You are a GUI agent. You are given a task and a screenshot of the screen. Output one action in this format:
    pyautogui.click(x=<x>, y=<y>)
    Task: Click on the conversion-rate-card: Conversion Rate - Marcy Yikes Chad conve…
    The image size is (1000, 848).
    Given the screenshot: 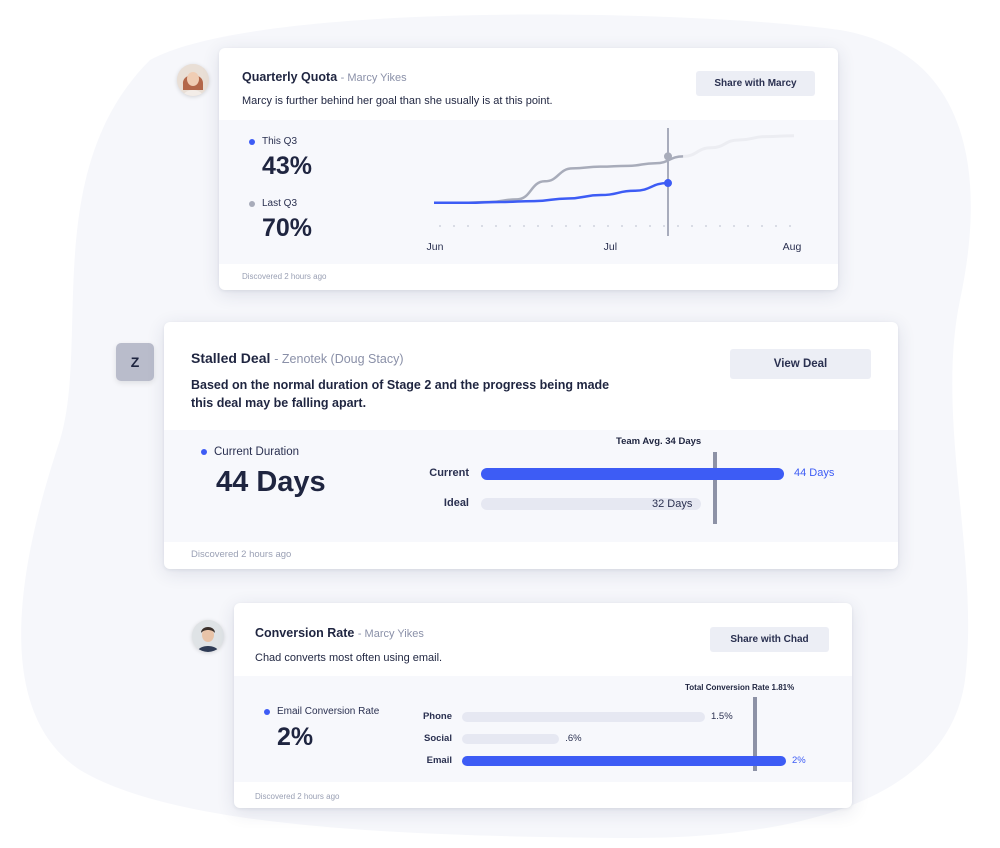 What is the action you would take?
    pyautogui.click(x=543, y=705)
    